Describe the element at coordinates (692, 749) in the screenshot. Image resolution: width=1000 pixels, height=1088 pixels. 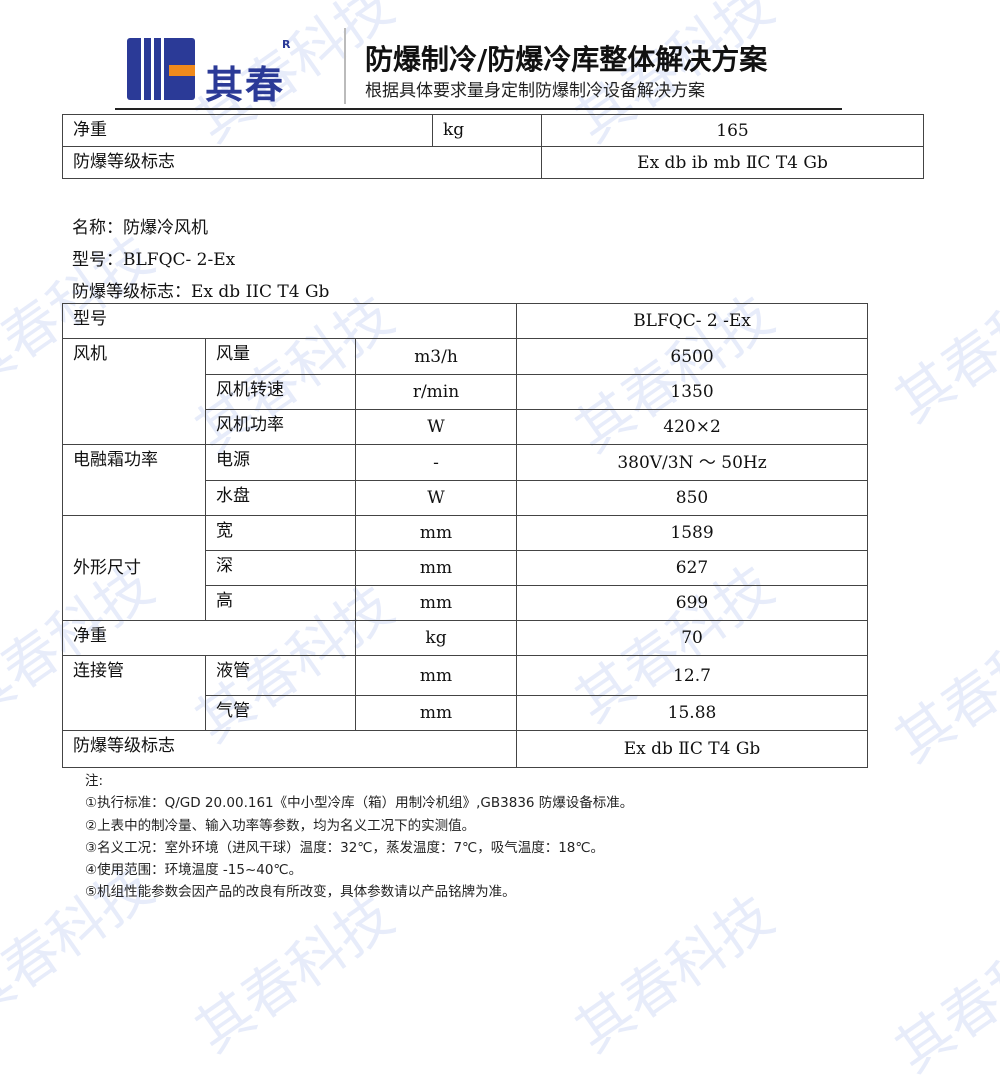
I see `value: Ex db ⅡC T4 Gb` at that location.